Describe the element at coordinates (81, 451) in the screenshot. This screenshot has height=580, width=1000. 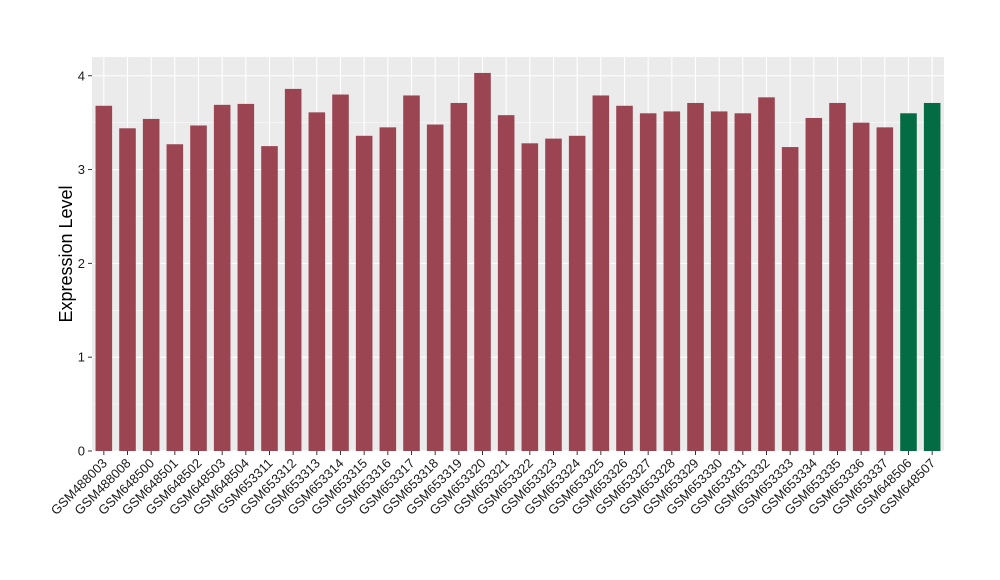
I see `y-tick-label: 0` at that location.